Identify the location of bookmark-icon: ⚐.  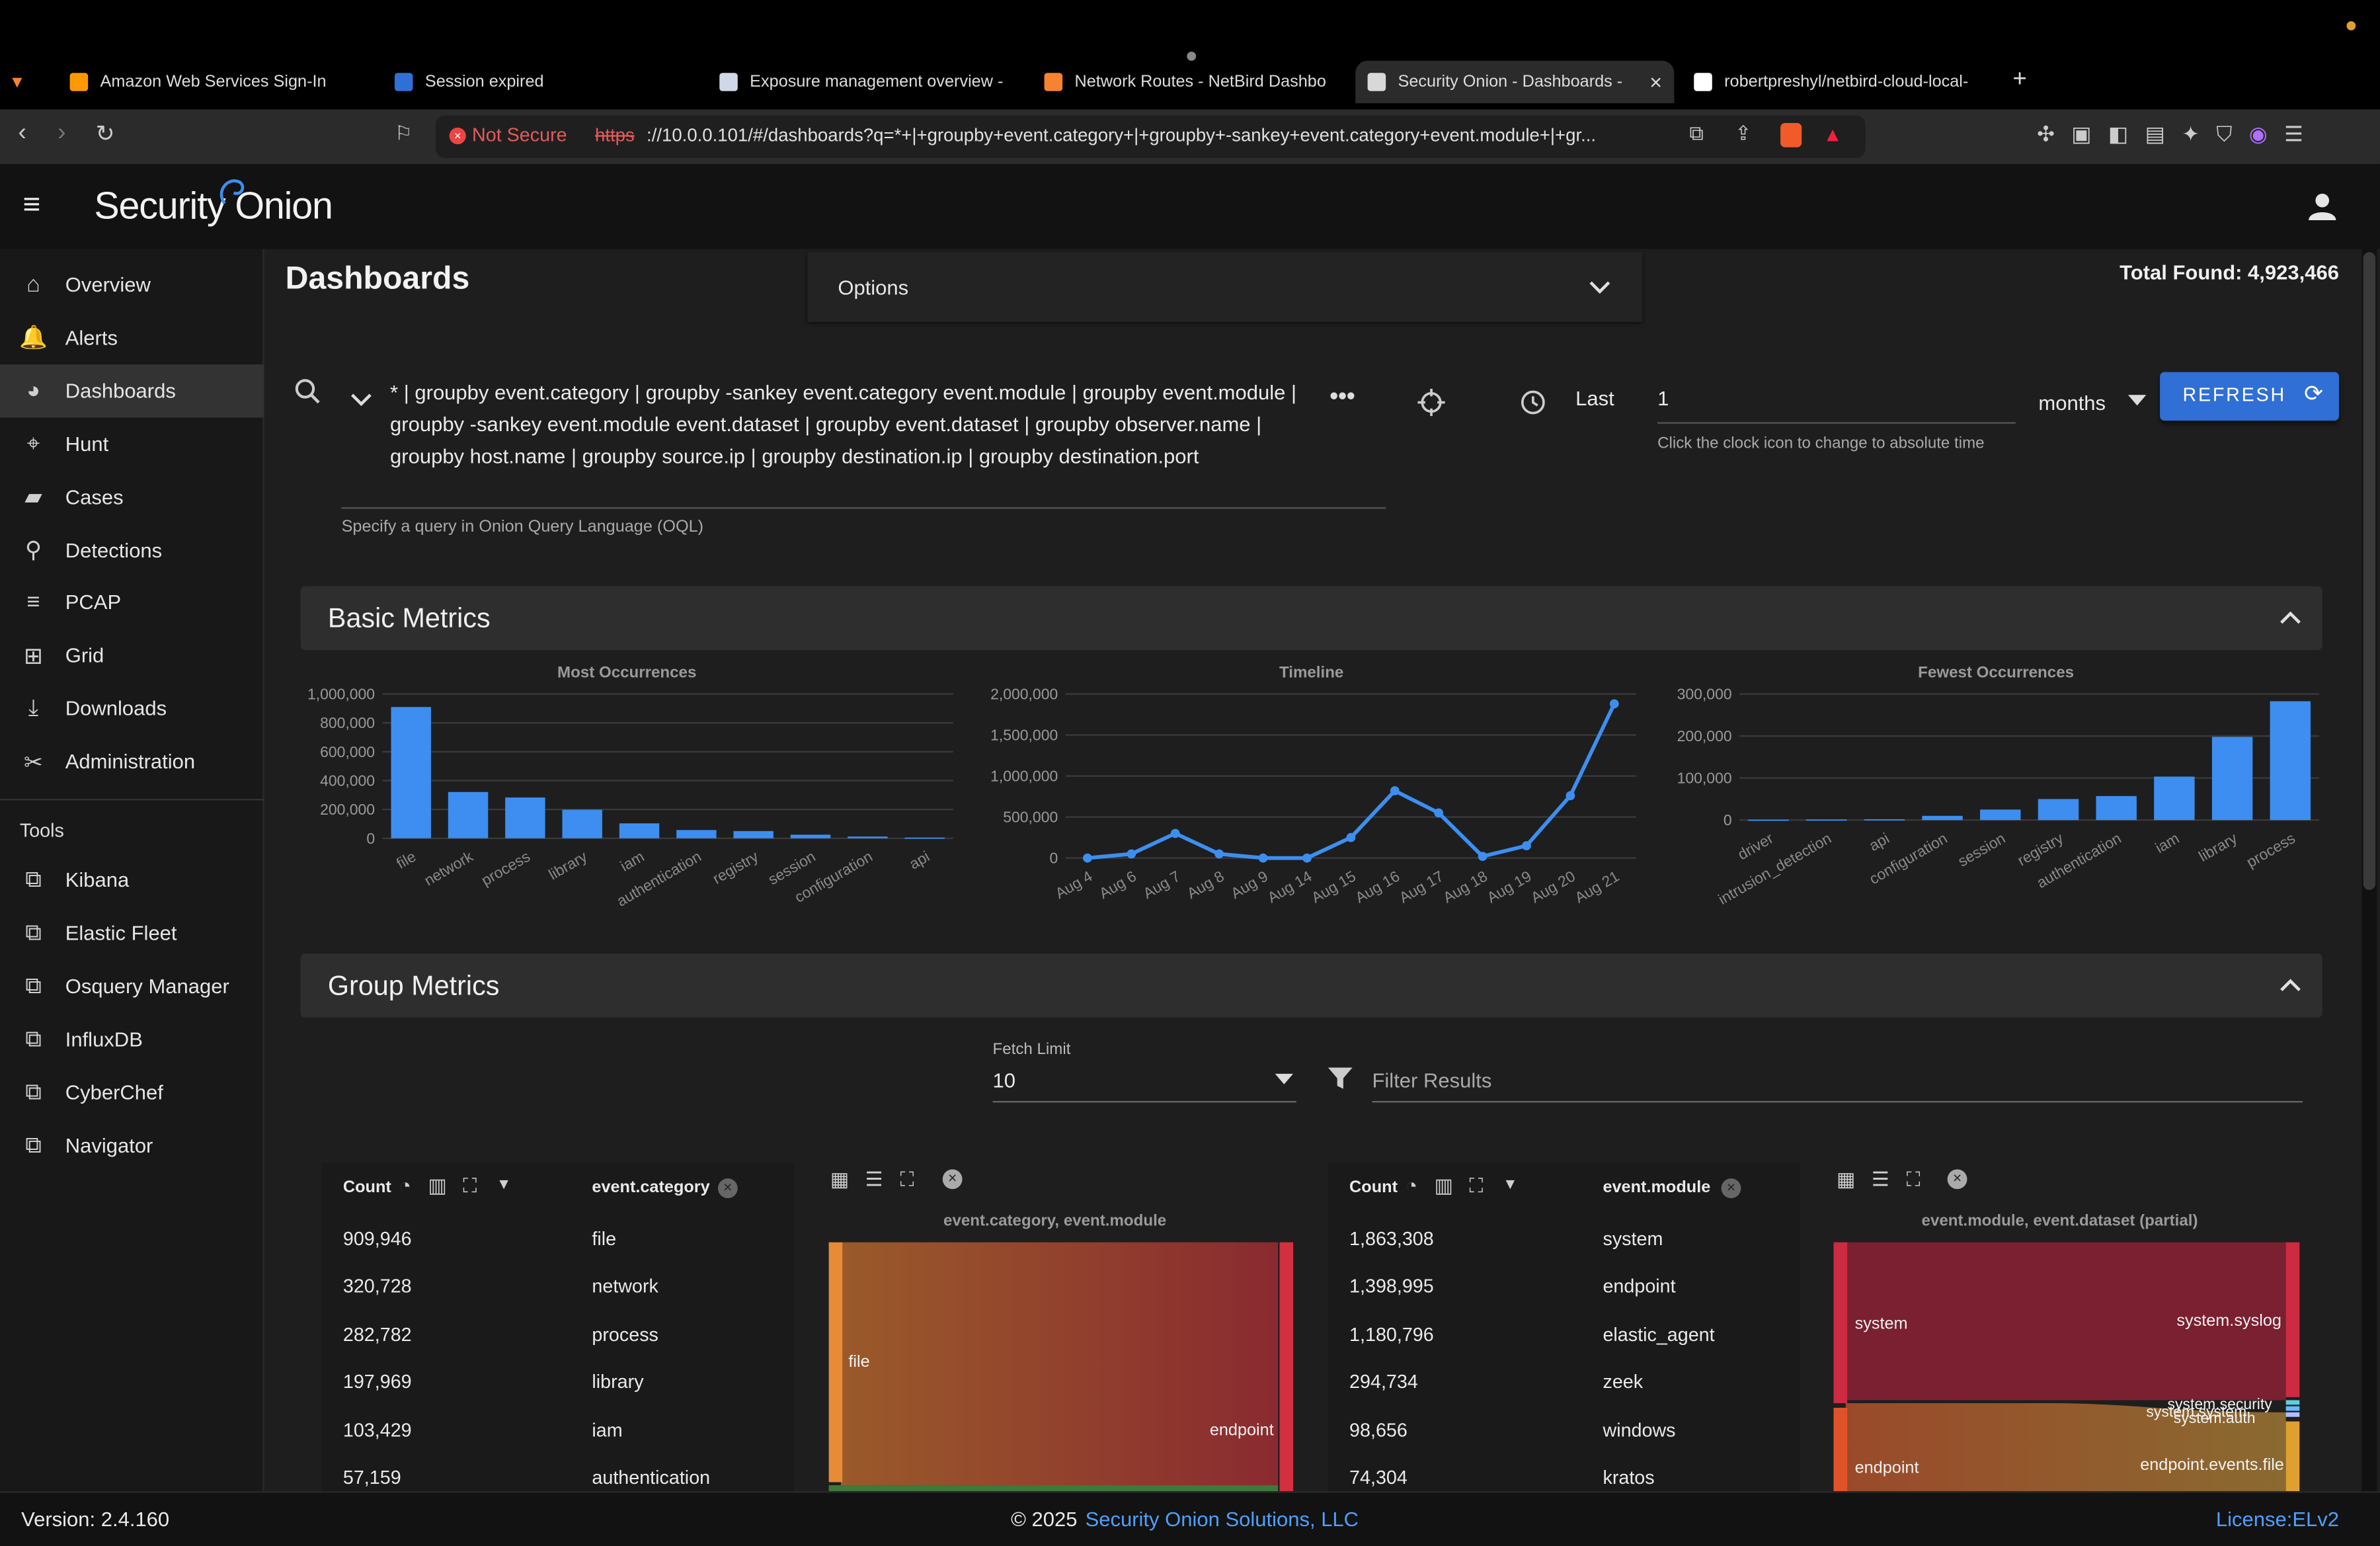
(403, 133).